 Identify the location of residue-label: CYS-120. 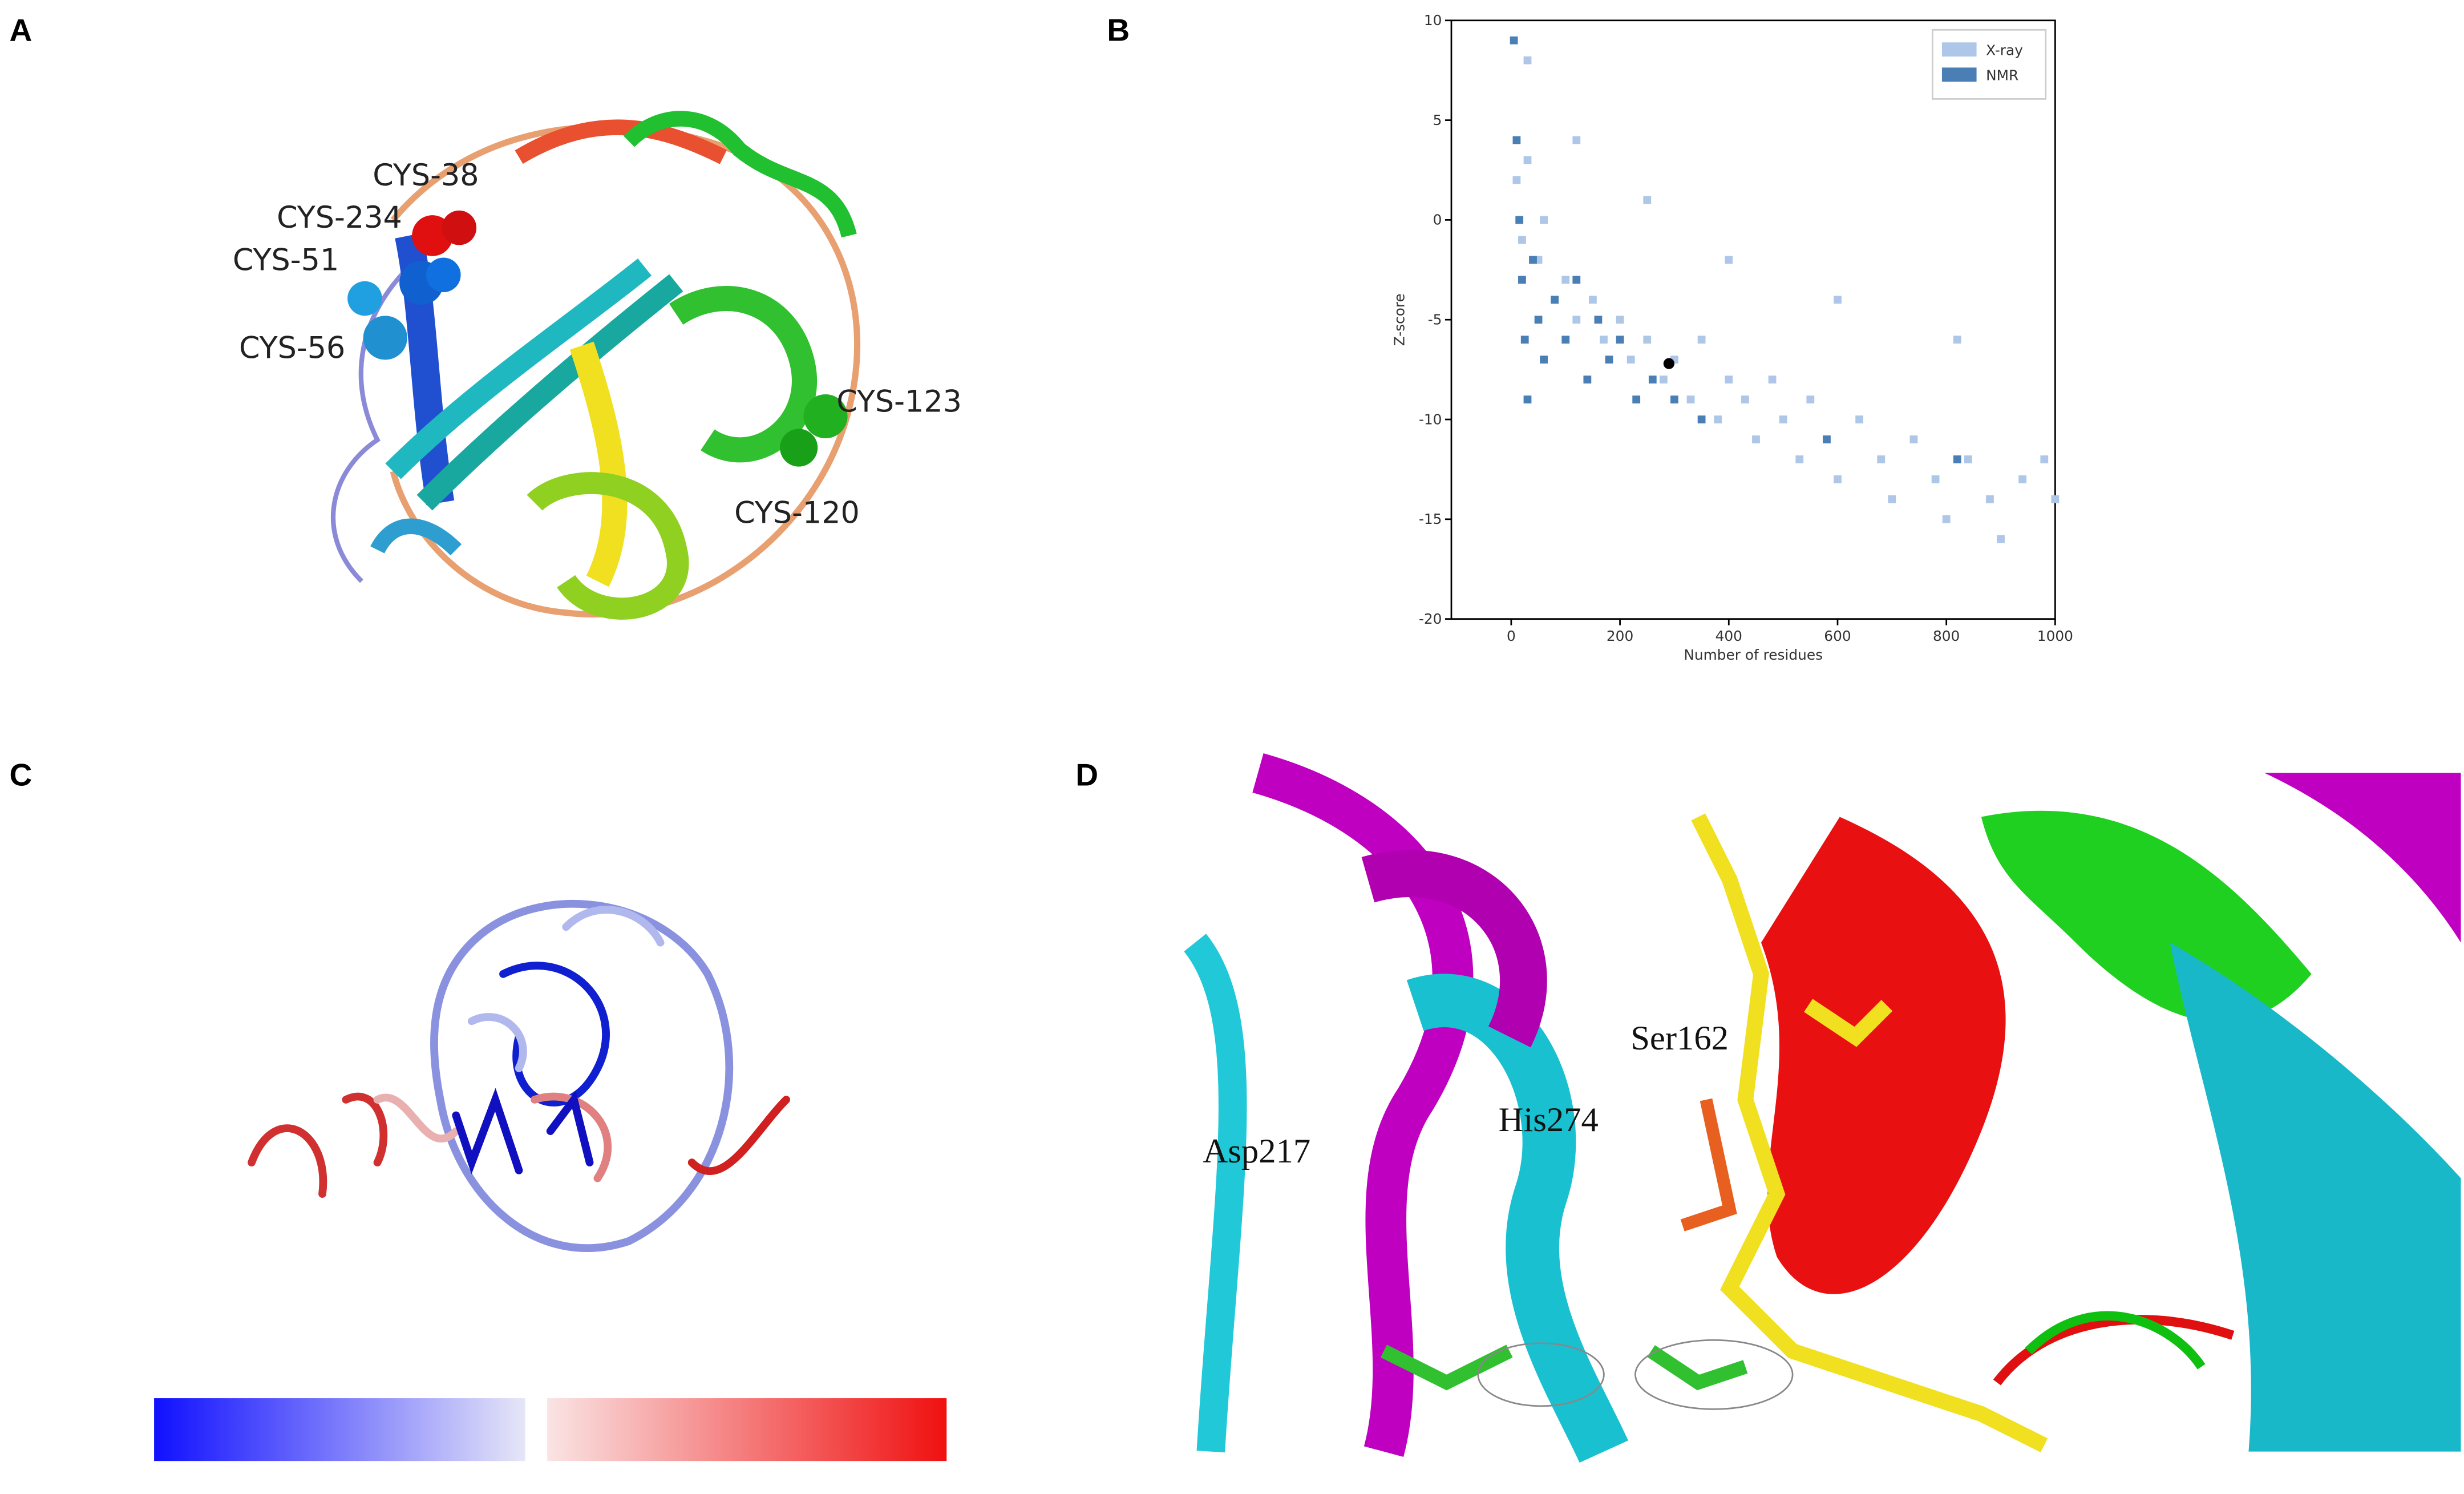
(797, 513).